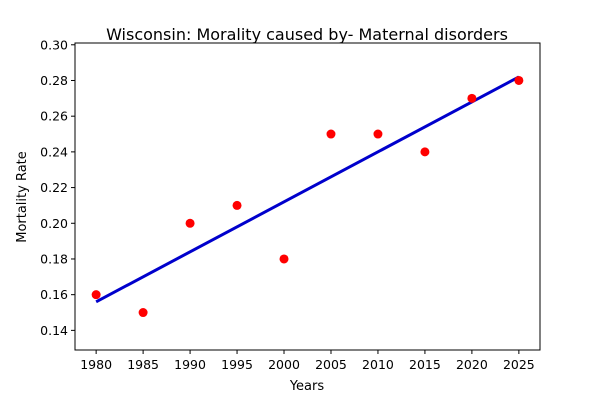  I want to click on x-tick-label: 2025, so click(519, 364).